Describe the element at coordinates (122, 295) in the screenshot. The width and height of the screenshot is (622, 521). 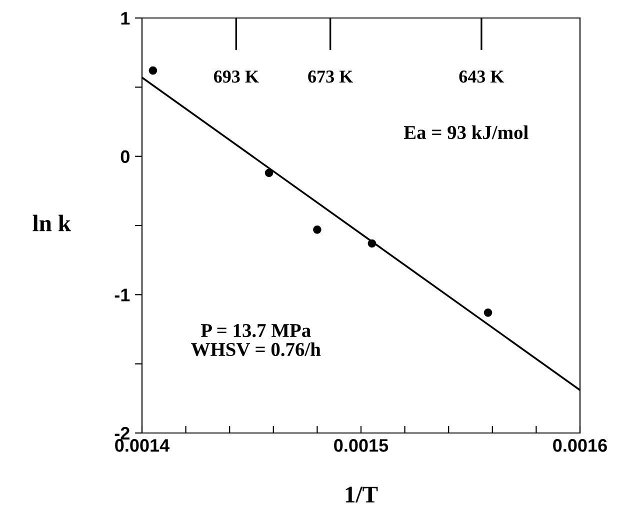
I see `y-tick-label: -1` at that location.